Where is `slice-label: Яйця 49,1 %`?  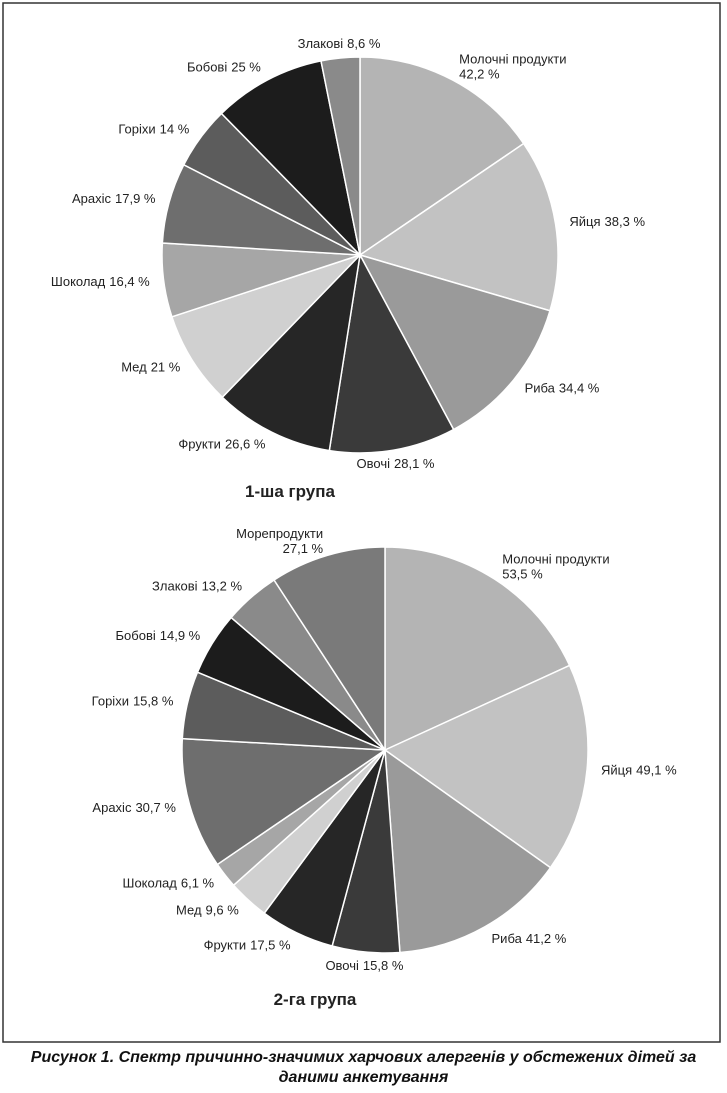
slice-label: Яйця 49,1 % is located at coordinates (639, 769).